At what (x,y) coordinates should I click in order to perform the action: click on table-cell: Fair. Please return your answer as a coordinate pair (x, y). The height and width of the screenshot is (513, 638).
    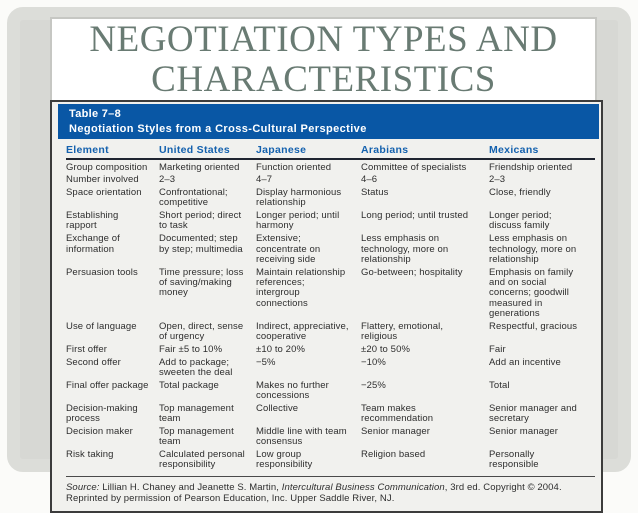
    Looking at the image, I should click on (497, 349).